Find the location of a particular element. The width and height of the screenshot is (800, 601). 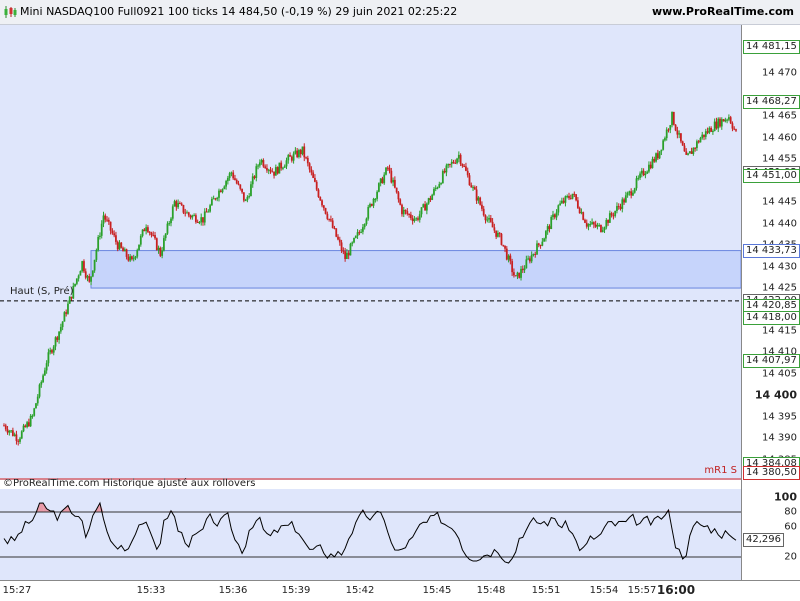

price-tick-label: 14 440 is located at coordinates (779, 223).